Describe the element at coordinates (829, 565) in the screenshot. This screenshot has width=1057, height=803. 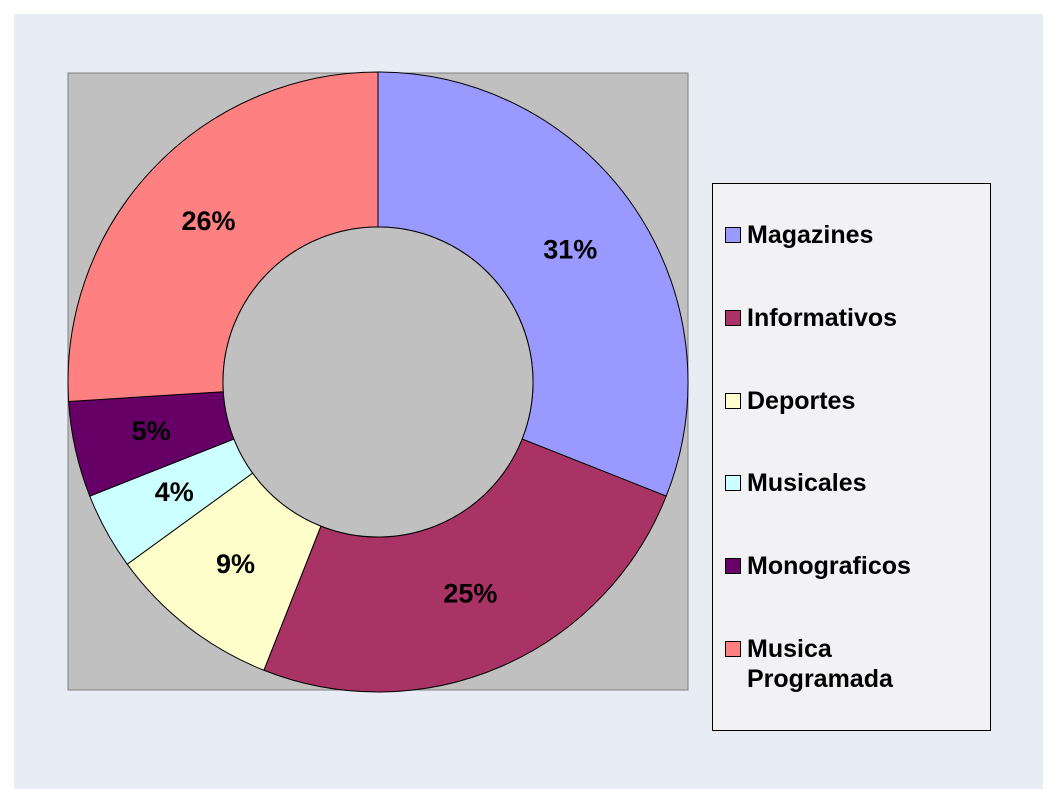
I see `legend-label: Monograficos` at that location.